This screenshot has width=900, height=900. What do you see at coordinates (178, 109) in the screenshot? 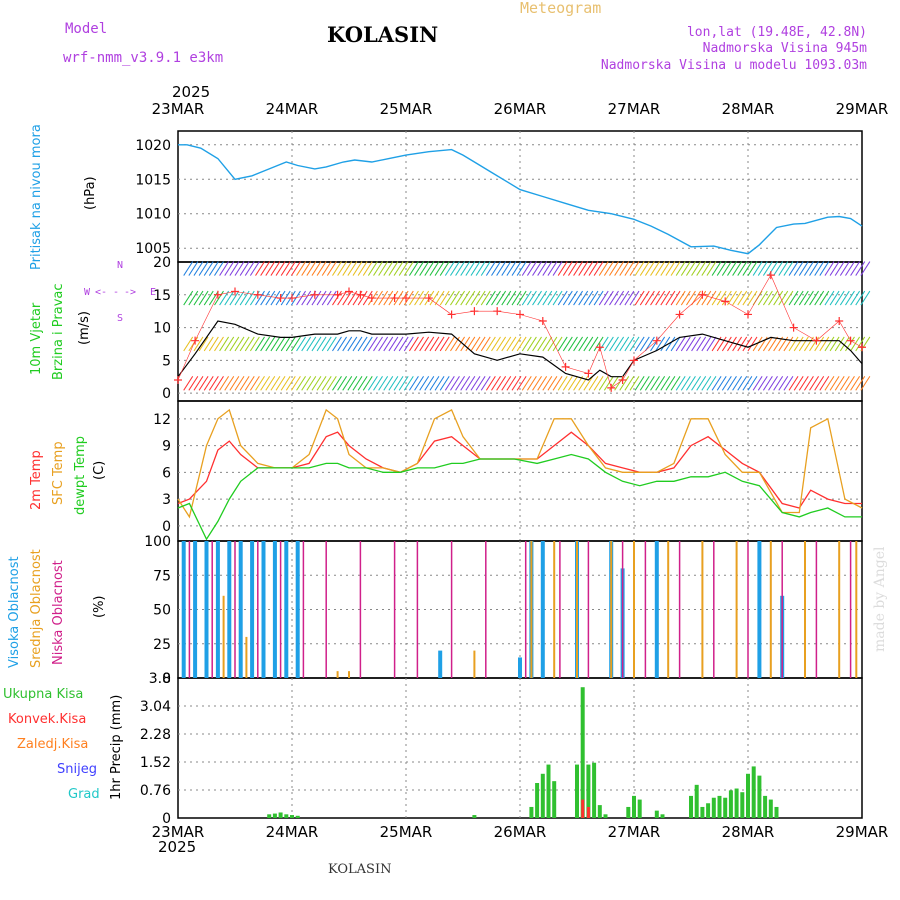
I see `date-label-top: 23MAR` at bounding box center [178, 109].